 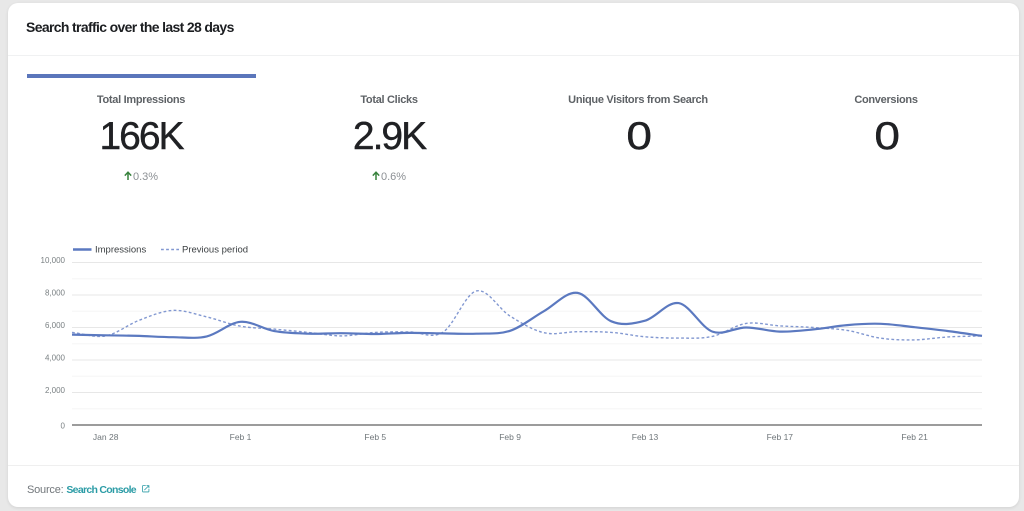 I want to click on svg-text: Feb 21, so click(x=914, y=437).